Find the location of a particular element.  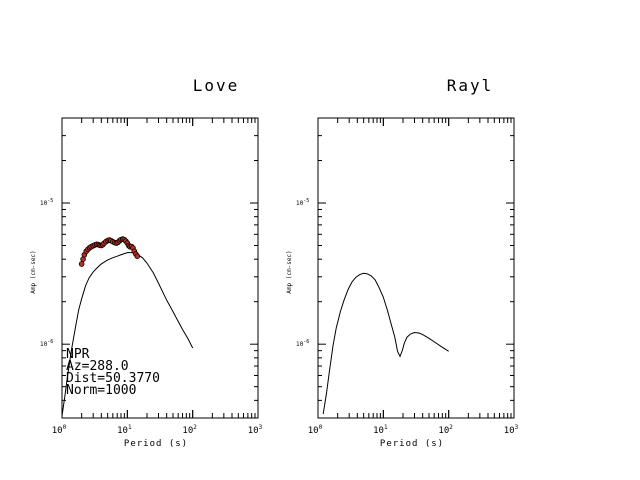

love-x-tick-label: 10⁰ is located at coordinates (59, 430).